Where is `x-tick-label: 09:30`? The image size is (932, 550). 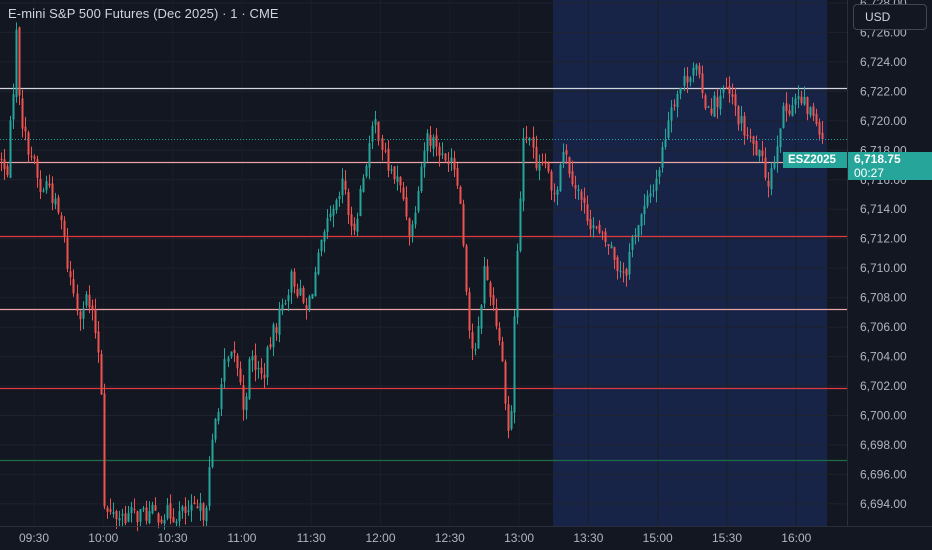
x-tick-label: 09:30 is located at coordinates (34, 538).